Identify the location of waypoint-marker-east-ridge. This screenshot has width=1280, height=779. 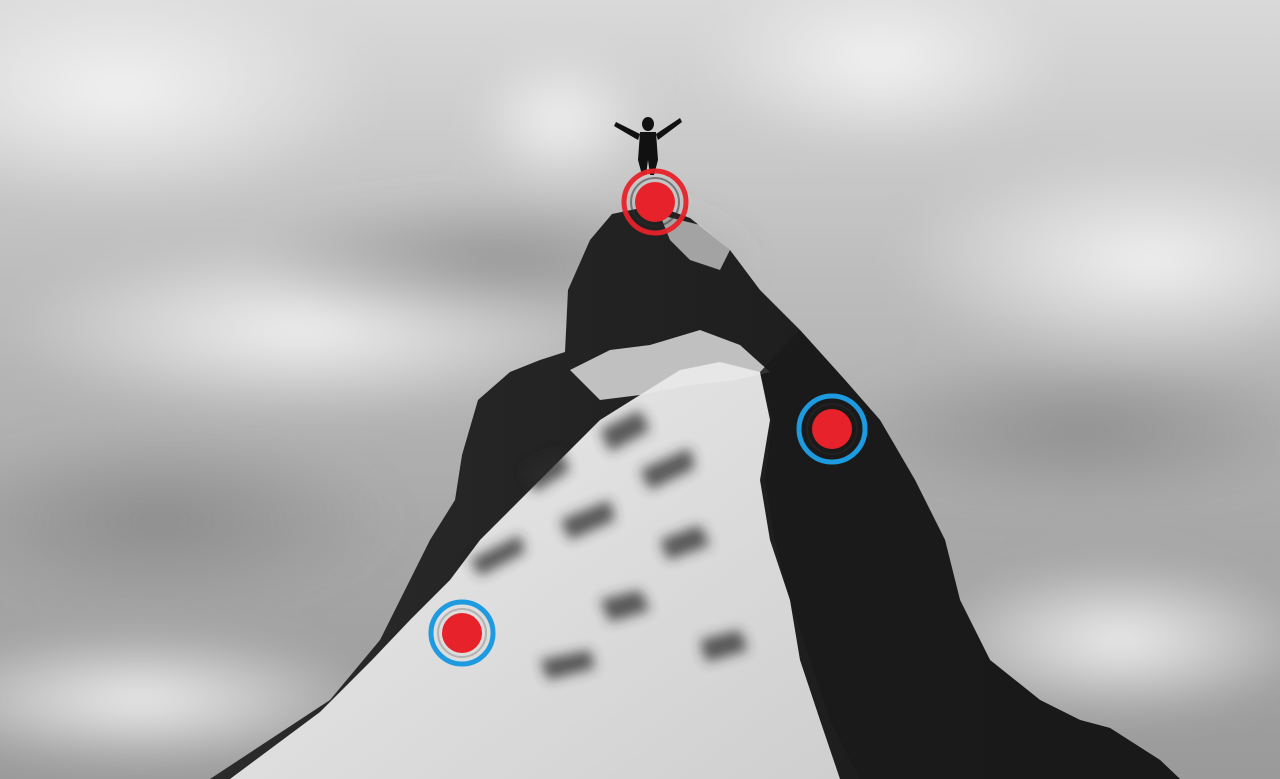
(832, 429).